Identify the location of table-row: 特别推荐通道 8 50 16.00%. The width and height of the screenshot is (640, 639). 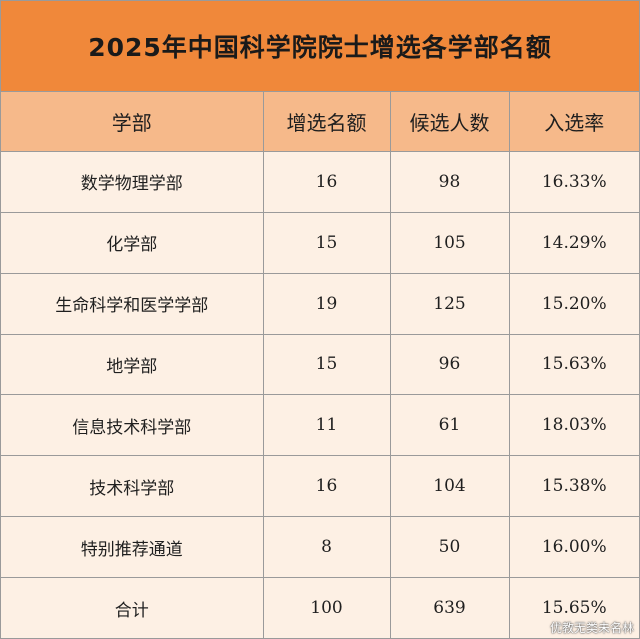
(320, 547).